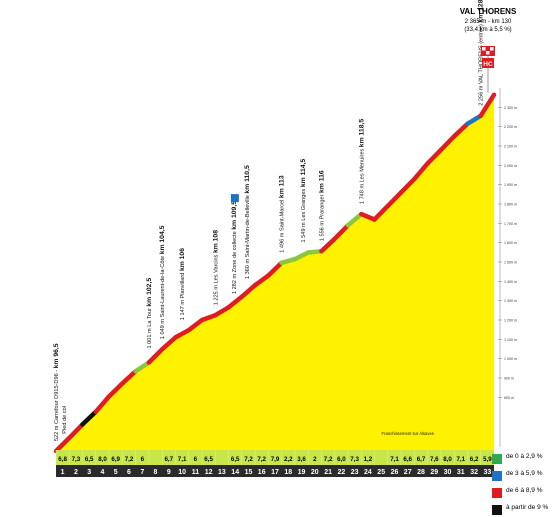  I want to click on gradient-label: 6, so click(143, 459).